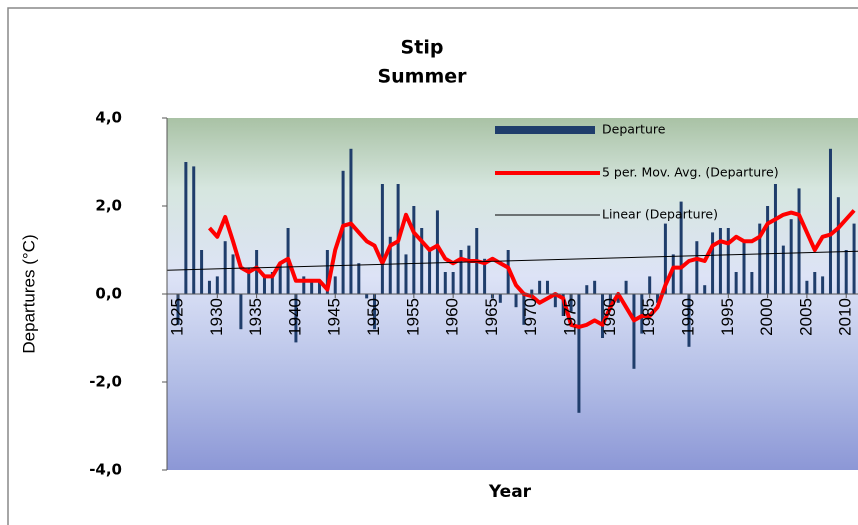 The width and height of the screenshot is (858, 525). I want to click on y-tick-label: -4,0, so click(105, 470).